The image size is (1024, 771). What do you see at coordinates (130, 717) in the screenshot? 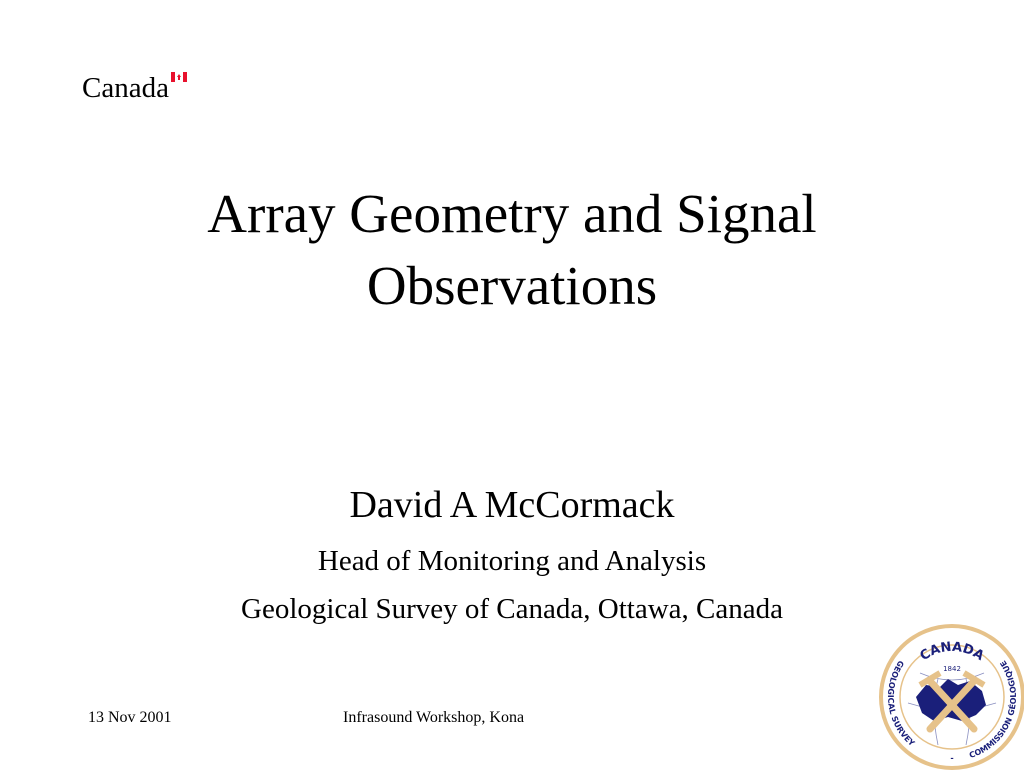
I see `footer-date: 13 Nov 2001` at bounding box center [130, 717].